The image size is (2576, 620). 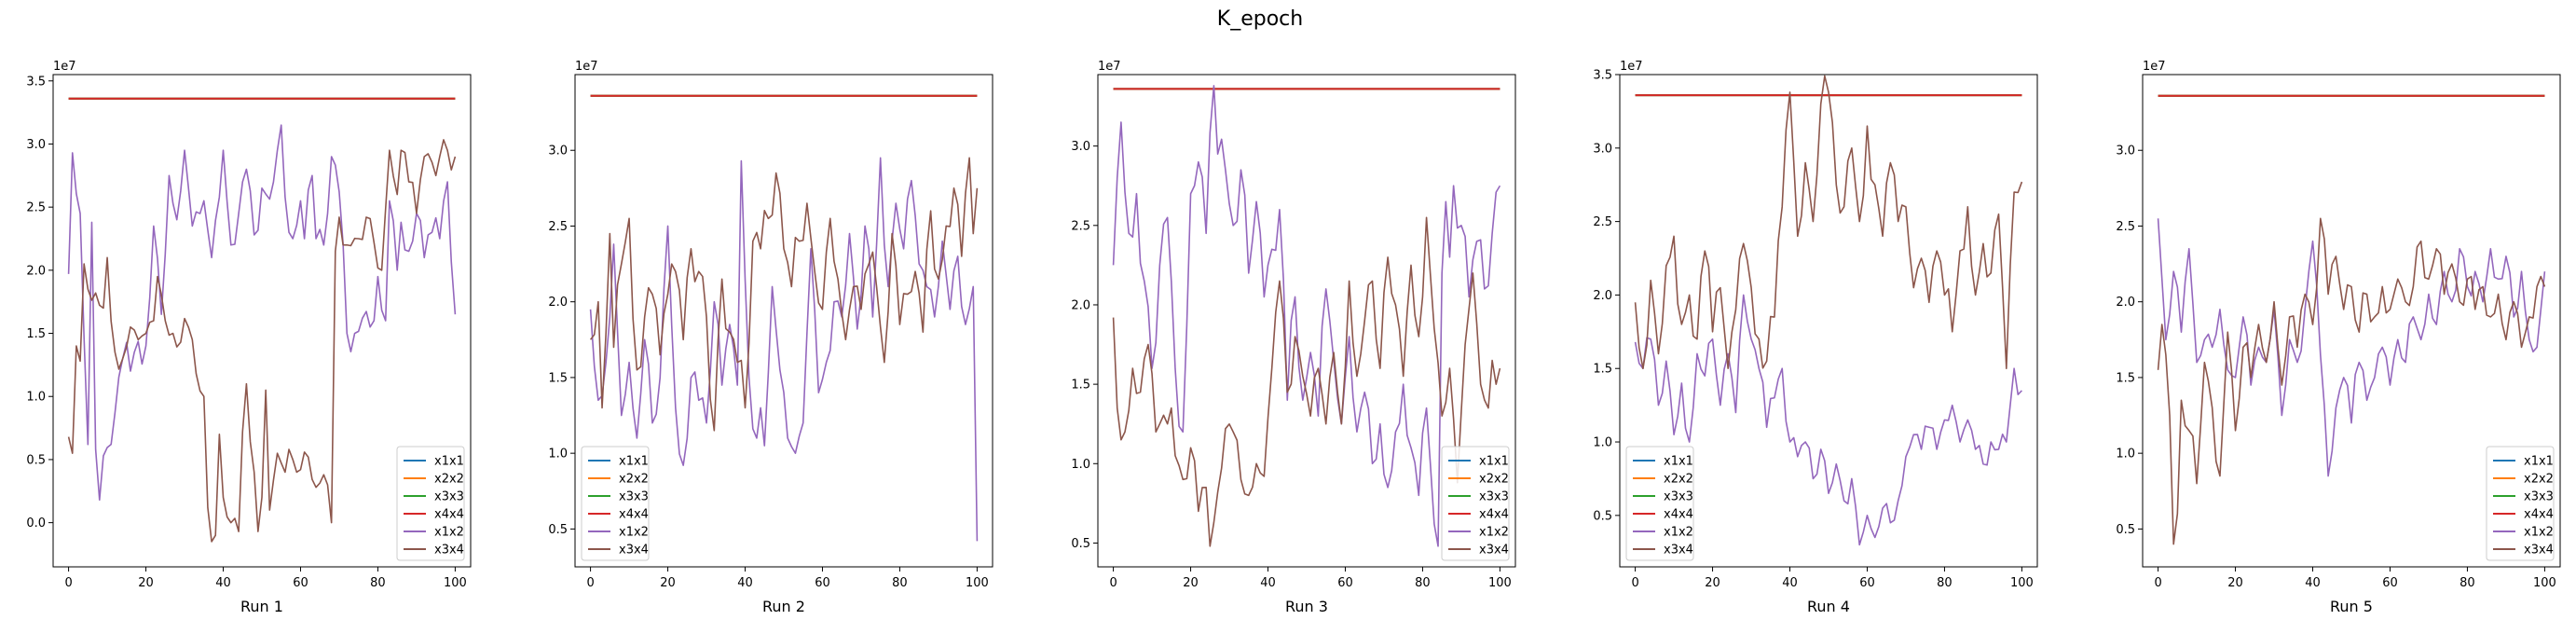 I want to click on x-axis-label: Run 5, so click(x=2351, y=606).